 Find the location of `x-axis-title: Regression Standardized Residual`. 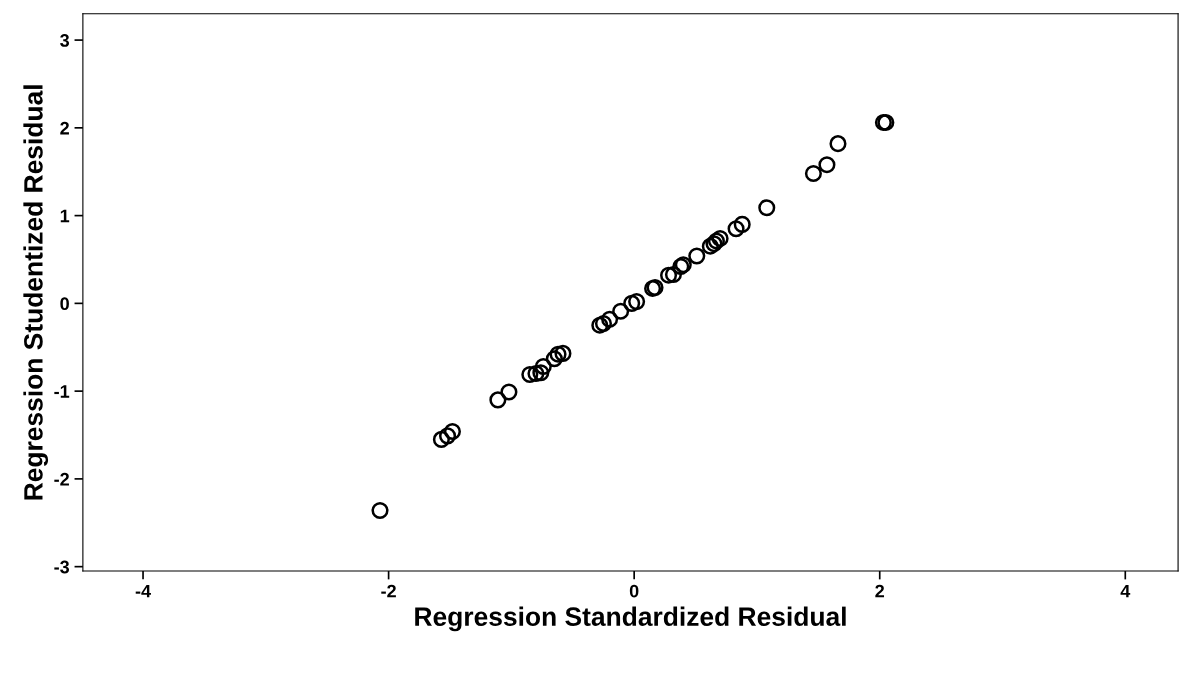

x-axis-title: Regression Standardized Residual is located at coordinates (630, 619).